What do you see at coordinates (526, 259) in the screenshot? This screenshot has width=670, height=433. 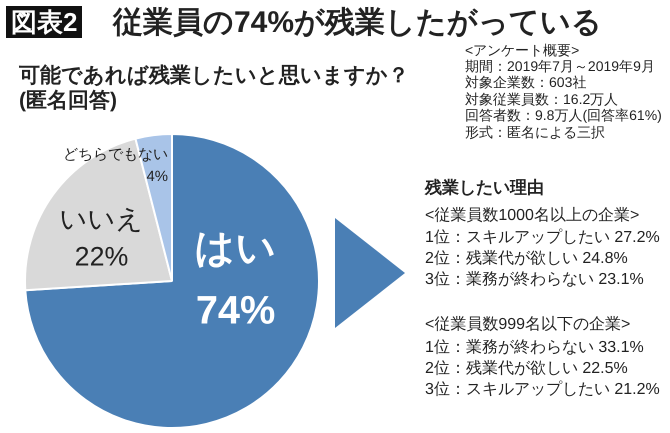 I see `text: 2位：残業代が欲しい 24.8%` at bounding box center [526, 259].